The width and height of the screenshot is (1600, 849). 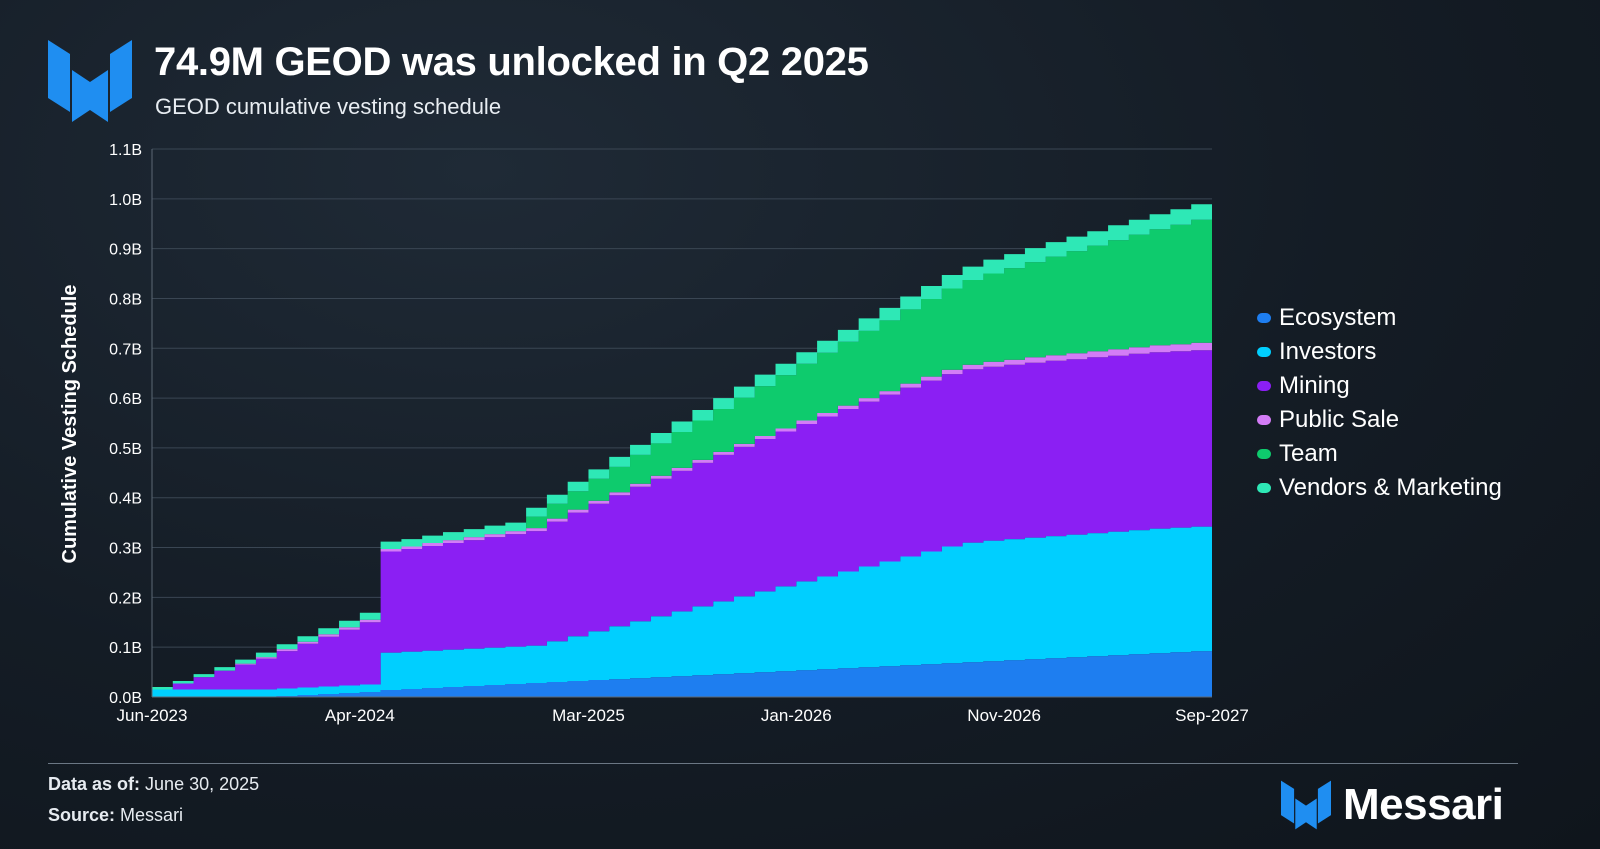 What do you see at coordinates (1212, 715) in the screenshot?
I see `x-tick-label: Sep-2027` at bounding box center [1212, 715].